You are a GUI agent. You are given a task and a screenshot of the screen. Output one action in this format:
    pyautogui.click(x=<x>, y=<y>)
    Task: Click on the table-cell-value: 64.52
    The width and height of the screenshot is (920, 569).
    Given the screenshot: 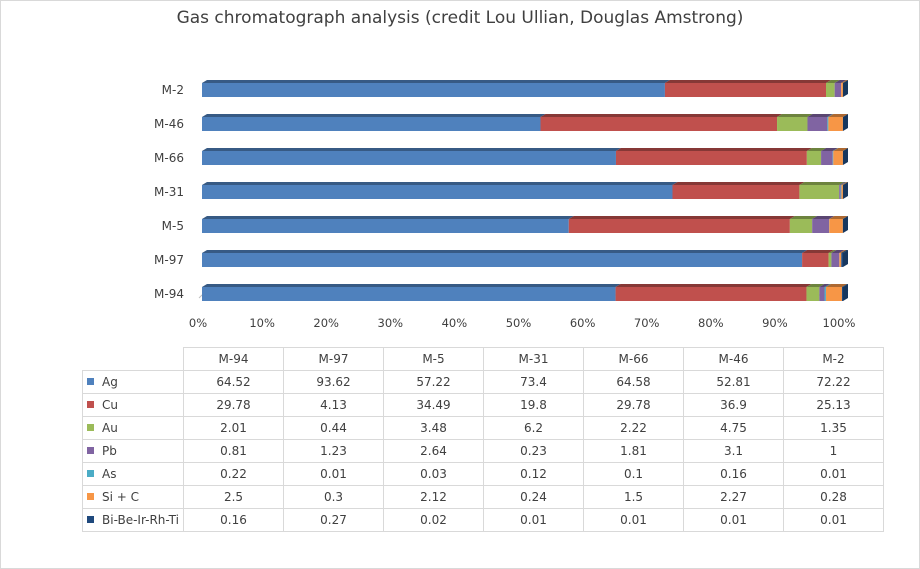 What is the action you would take?
    pyautogui.click(x=233, y=382)
    